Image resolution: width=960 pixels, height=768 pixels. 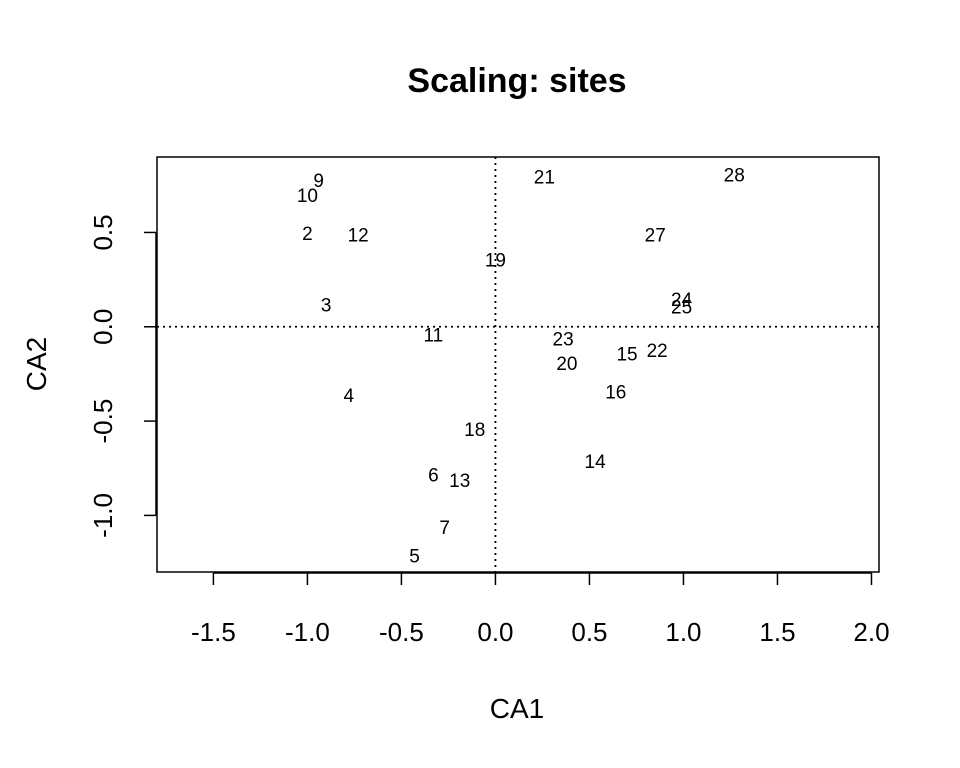 What do you see at coordinates (318, 181) in the screenshot?
I see `site-point-label: 9` at bounding box center [318, 181].